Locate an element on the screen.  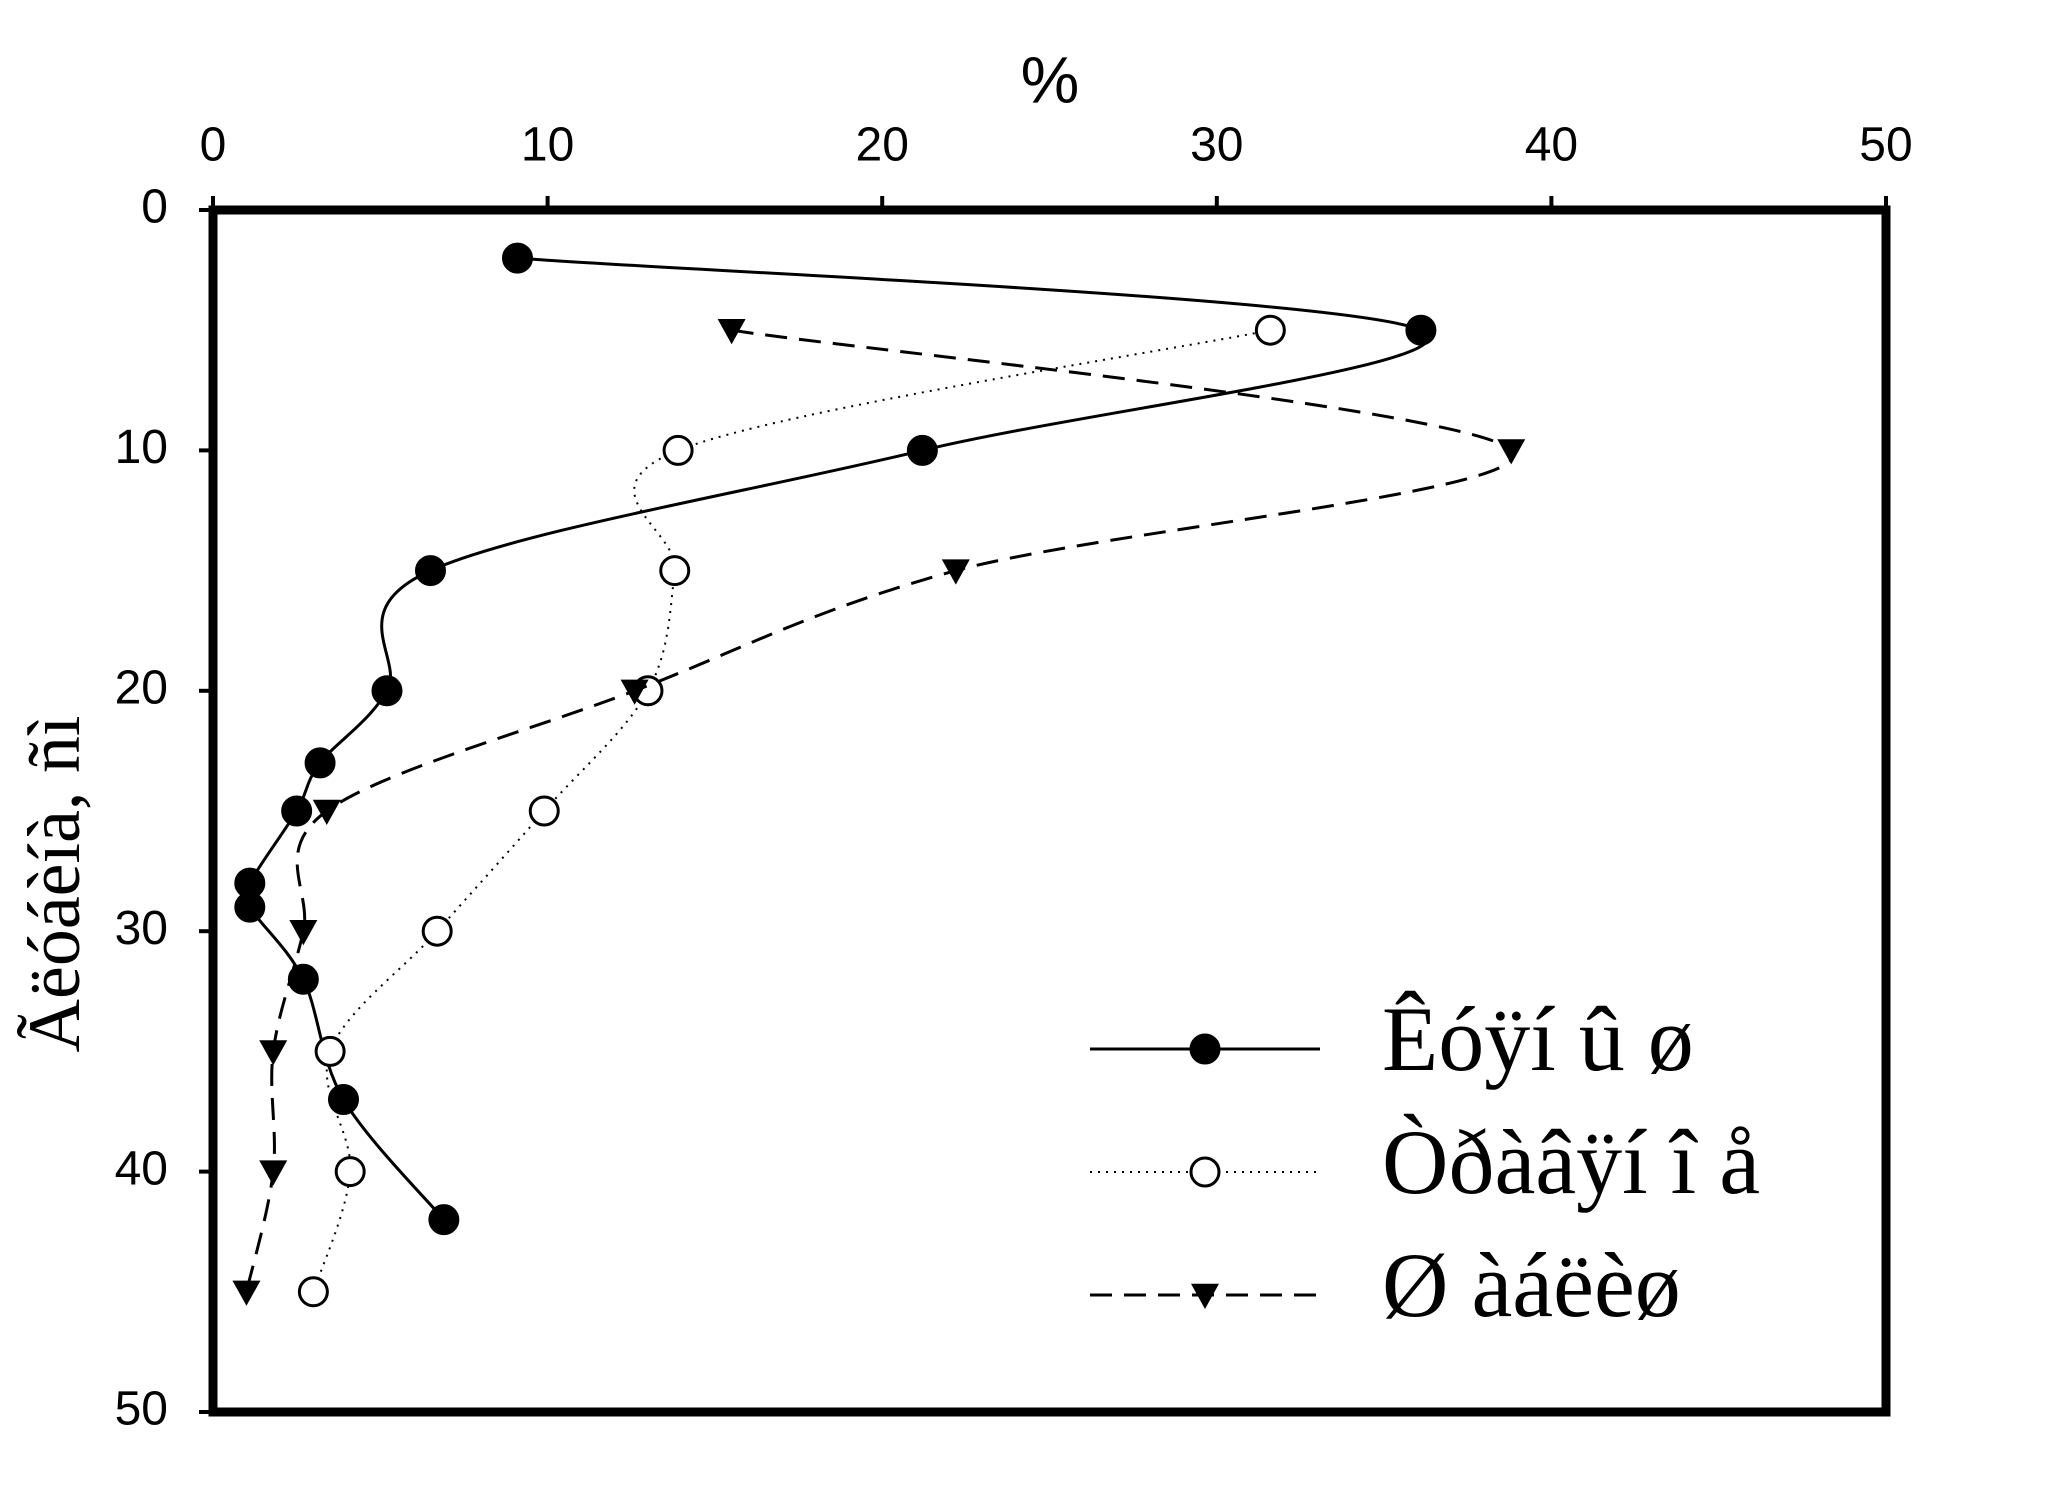
legend-label: Òðàâÿí î å is located at coordinates (1571, 1162).